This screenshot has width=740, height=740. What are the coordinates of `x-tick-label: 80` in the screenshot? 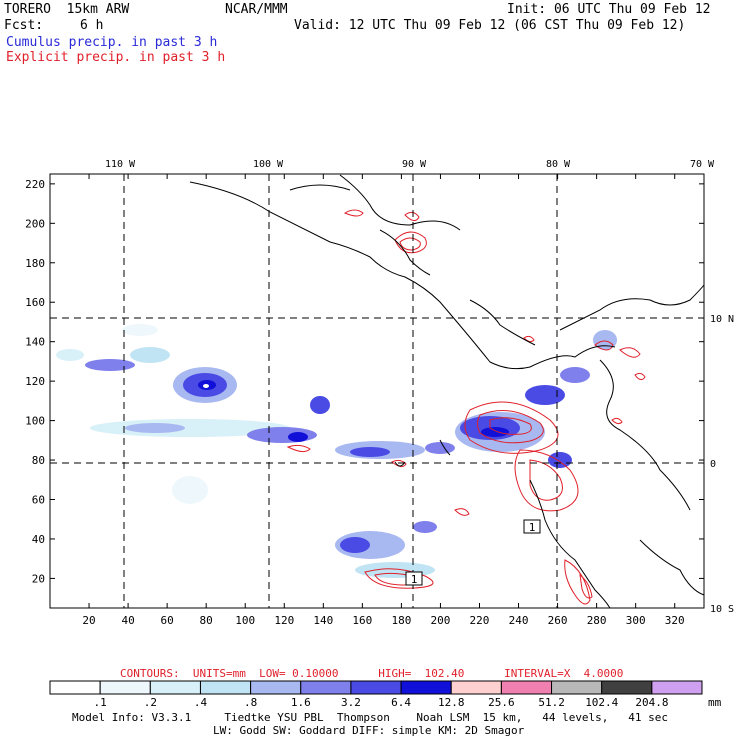 It's located at (206, 620).